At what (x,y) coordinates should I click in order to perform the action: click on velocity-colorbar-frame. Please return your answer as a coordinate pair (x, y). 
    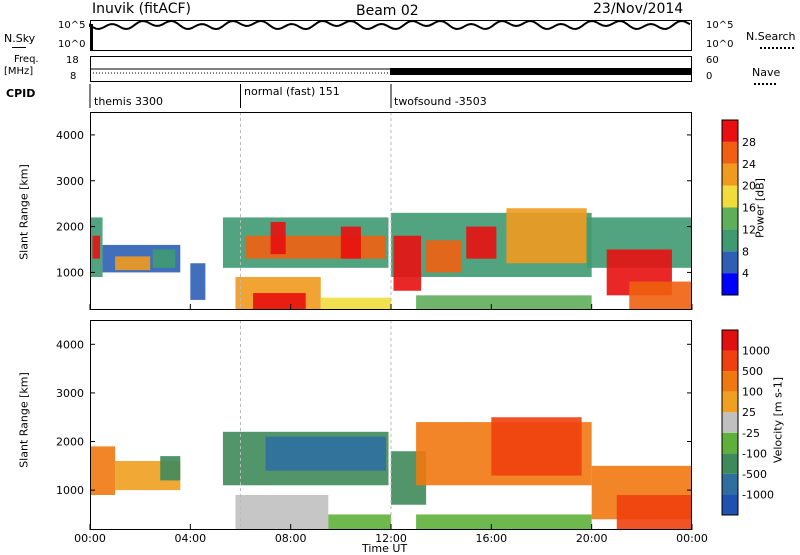
    Looking at the image, I should click on (730, 422).